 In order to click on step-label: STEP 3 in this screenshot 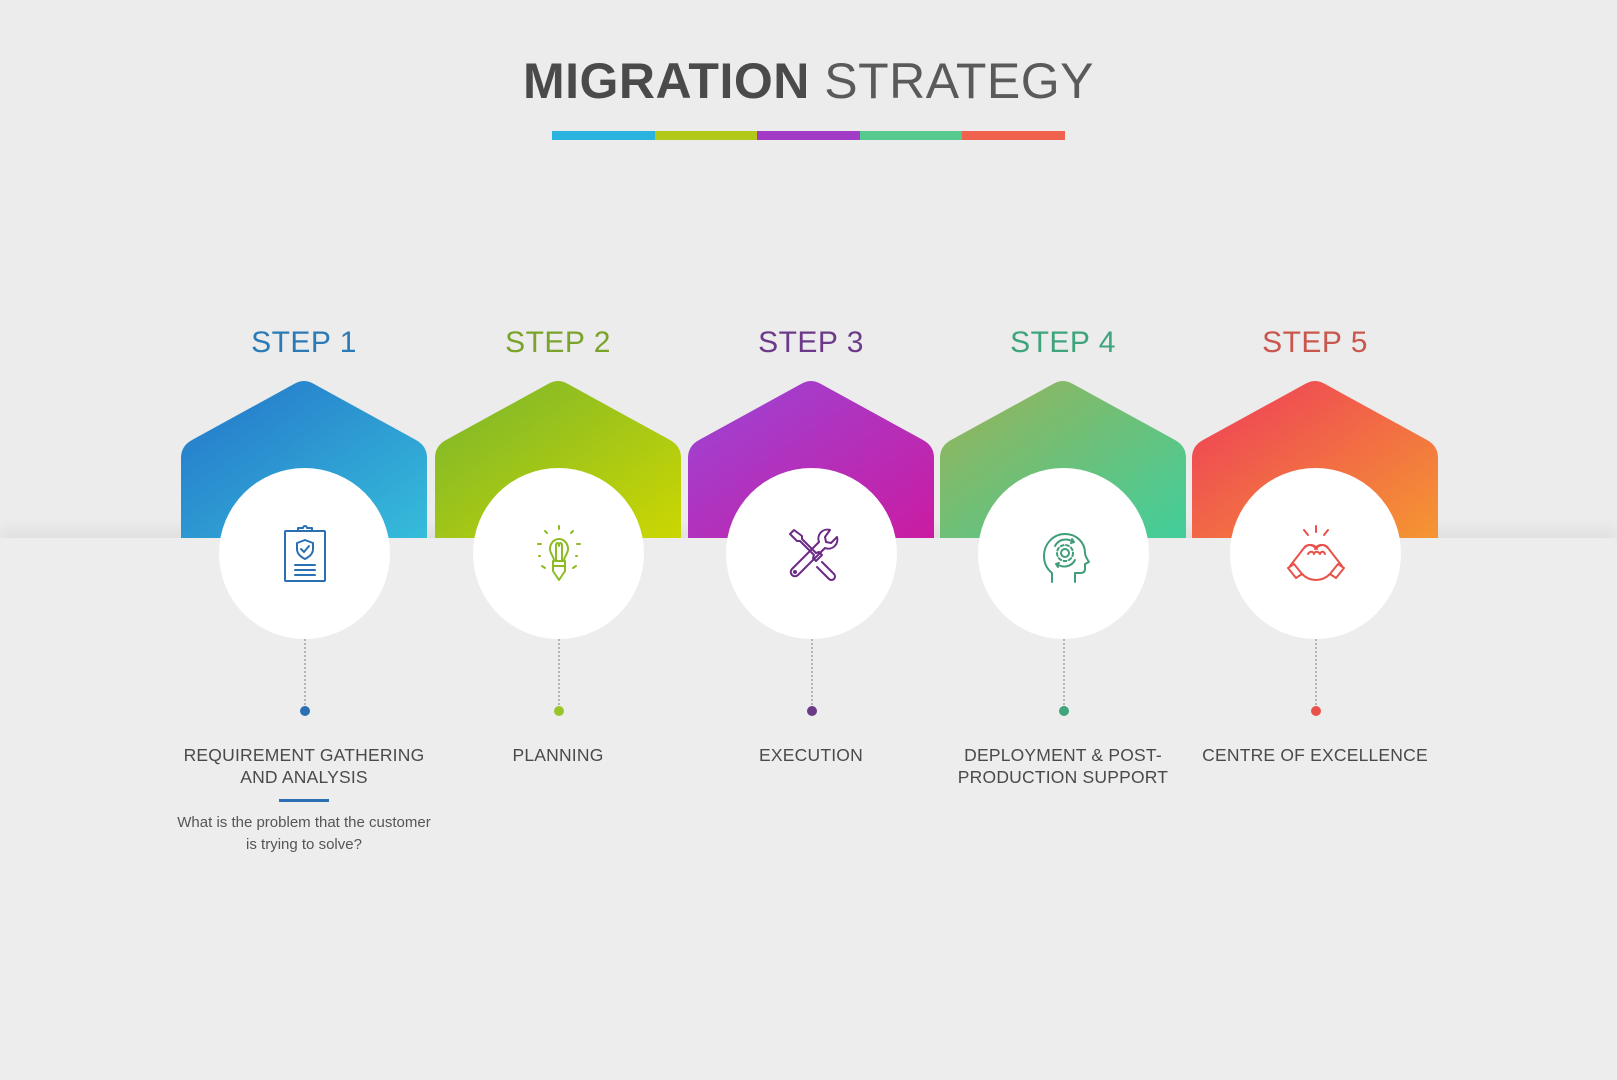, I will do `click(811, 342)`.